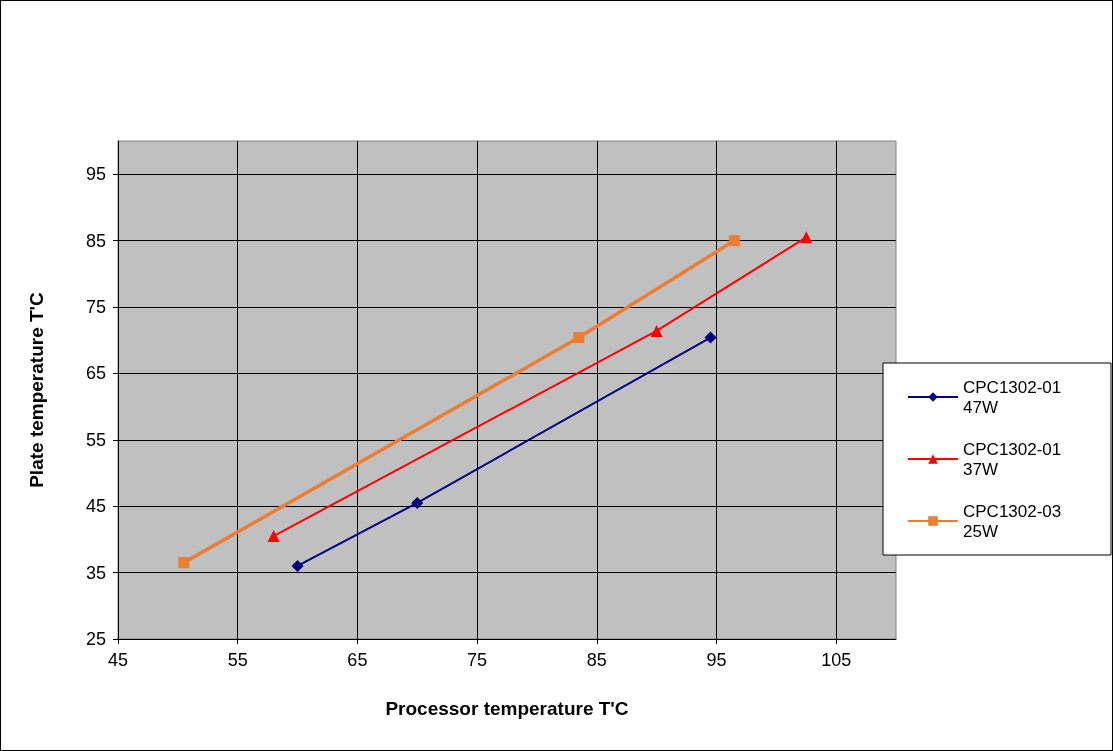  What do you see at coordinates (95, 240) in the screenshot?
I see `y-tick-label: 85` at bounding box center [95, 240].